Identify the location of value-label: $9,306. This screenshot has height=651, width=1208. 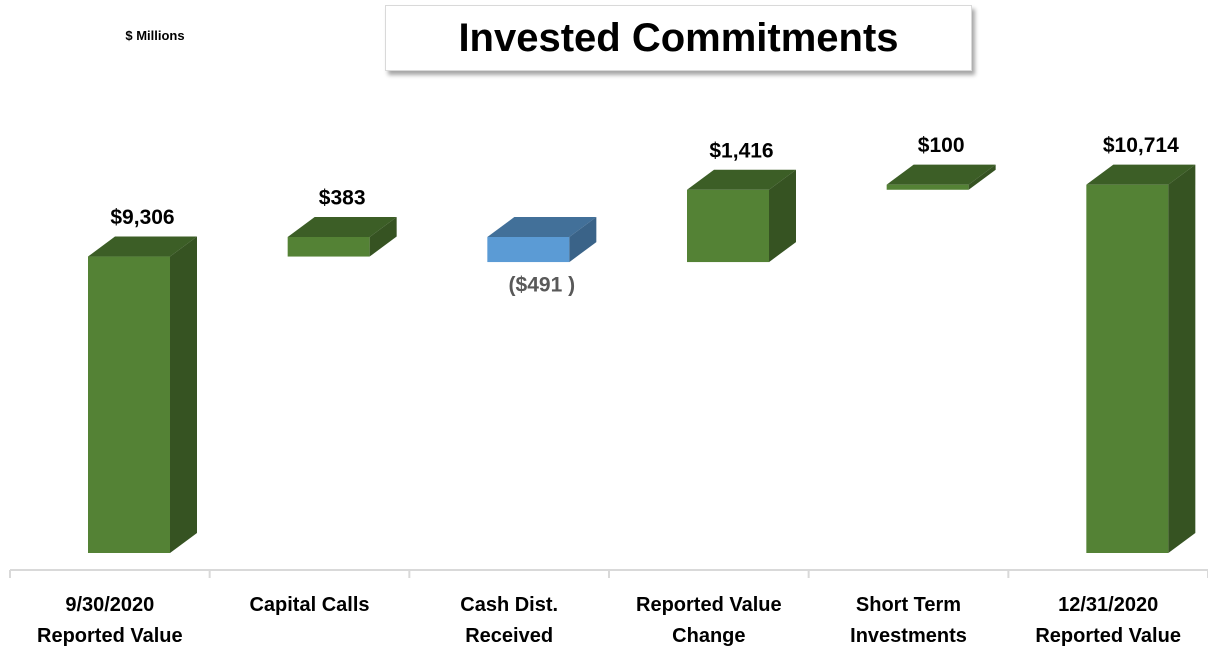
(142, 217).